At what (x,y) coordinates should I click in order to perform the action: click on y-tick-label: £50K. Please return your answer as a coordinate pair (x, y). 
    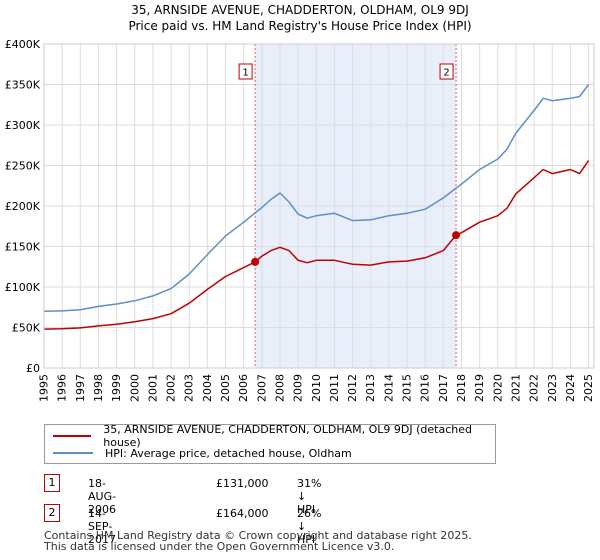
    Looking at the image, I should click on (26, 328).